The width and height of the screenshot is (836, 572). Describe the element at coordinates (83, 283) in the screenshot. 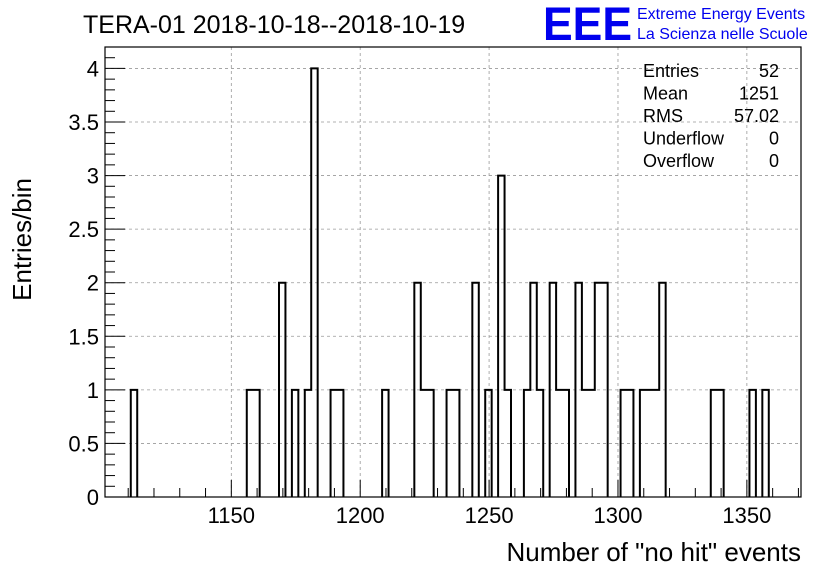

I see `y-tick-labels: 0 0.5 1 1.5 2 2.5 3 3.5 4` at that location.